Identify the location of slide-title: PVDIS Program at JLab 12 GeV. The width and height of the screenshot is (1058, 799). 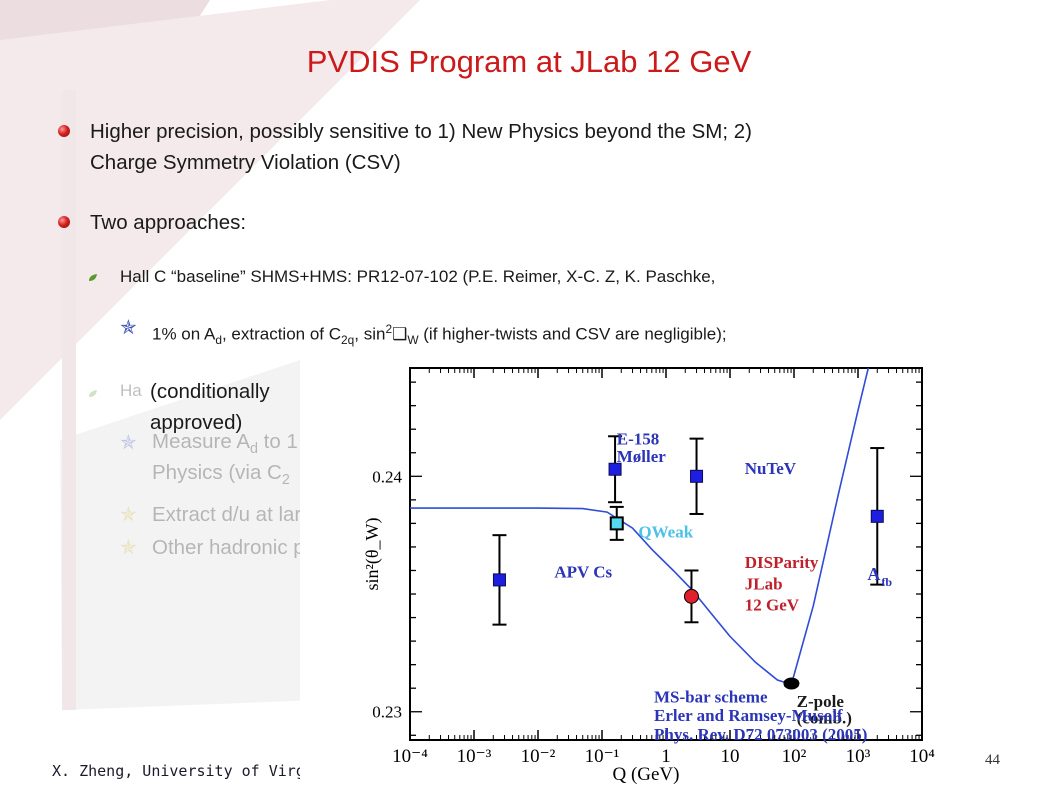
(529, 61).